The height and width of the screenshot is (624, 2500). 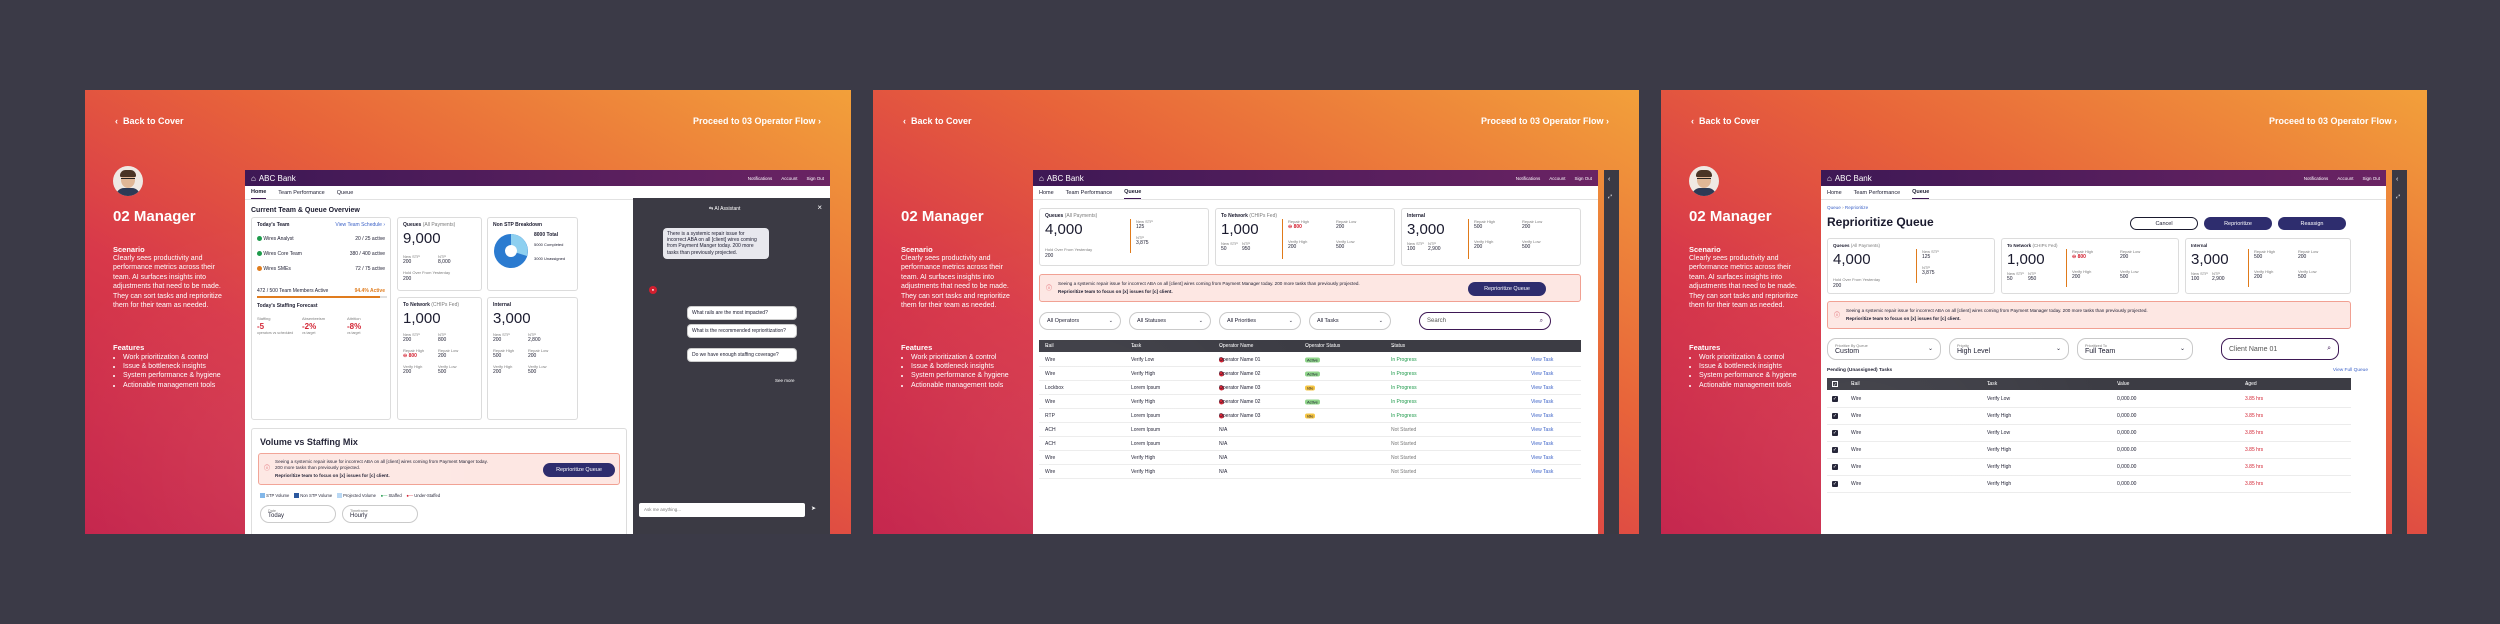 What do you see at coordinates (814, 509) in the screenshot?
I see `send-icon: ➤` at bounding box center [814, 509].